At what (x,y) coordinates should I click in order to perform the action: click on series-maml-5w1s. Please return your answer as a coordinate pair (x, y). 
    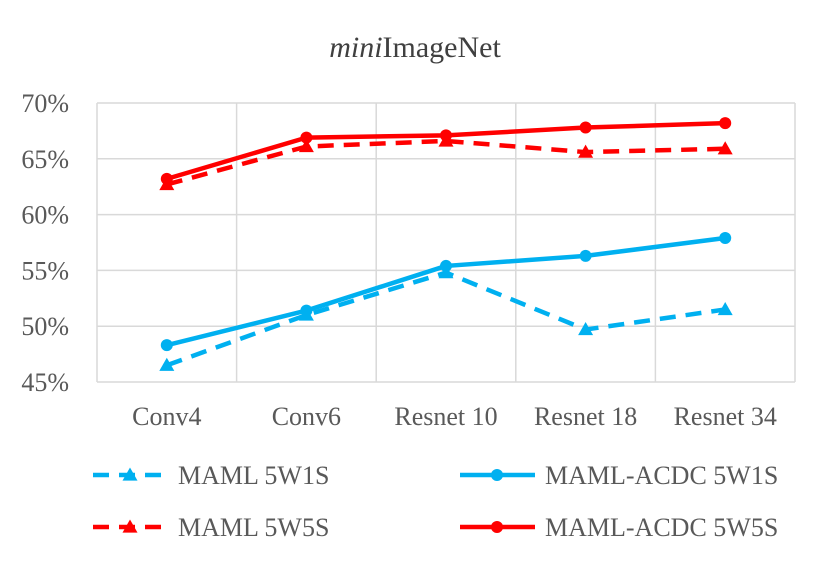
    Looking at the image, I should click on (446, 318).